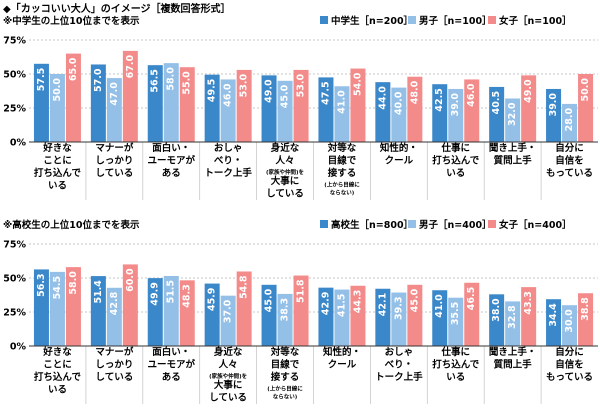 This screenshot has height=413, width=600. What do you see at coordinates (171, 352) in the screenshot?
I see `x-category-label: 面白い・` at bounding box center [171, 352].